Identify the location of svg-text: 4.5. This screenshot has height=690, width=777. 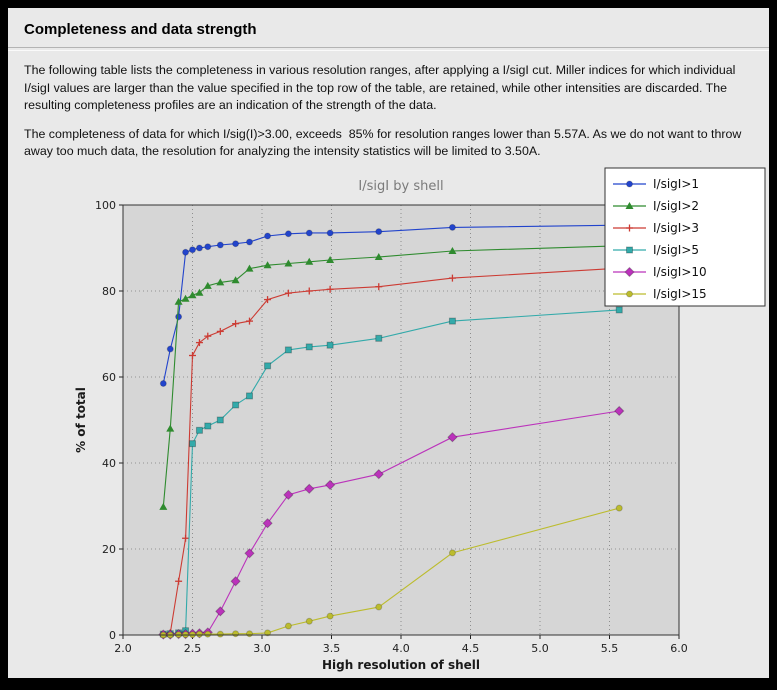
(471, 648).